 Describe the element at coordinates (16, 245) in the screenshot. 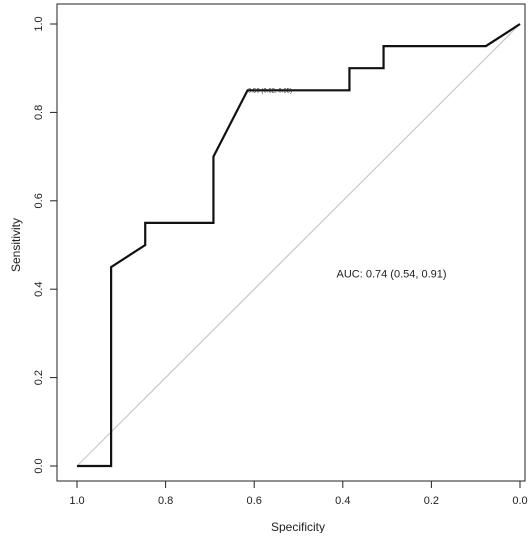

I see `y-axis-label: Sensitivity` at that location.